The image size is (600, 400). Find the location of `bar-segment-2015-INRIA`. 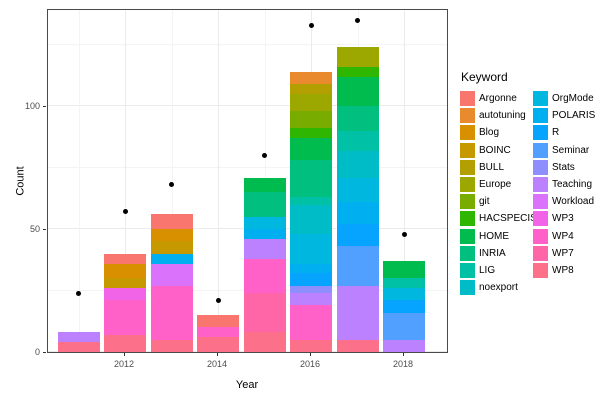

bar-segment-2015-INRIA is located at coordinates (264, 204).